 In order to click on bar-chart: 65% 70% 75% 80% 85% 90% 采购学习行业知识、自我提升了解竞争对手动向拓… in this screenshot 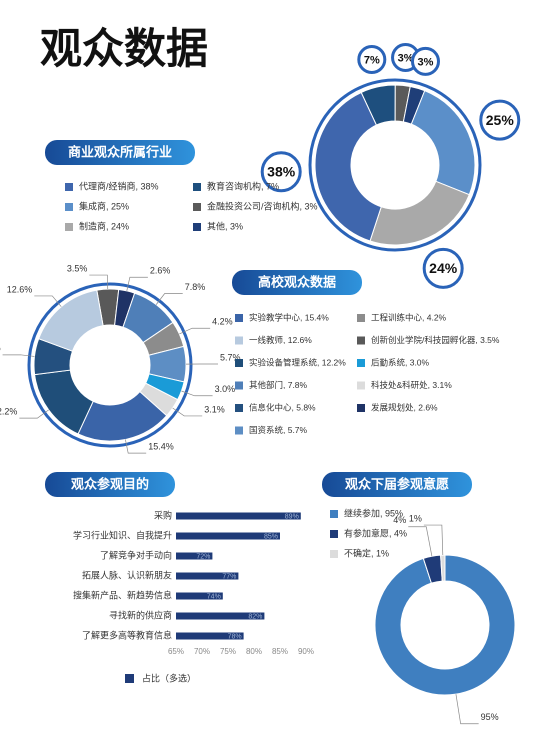, I will do `click(193, 596)`.